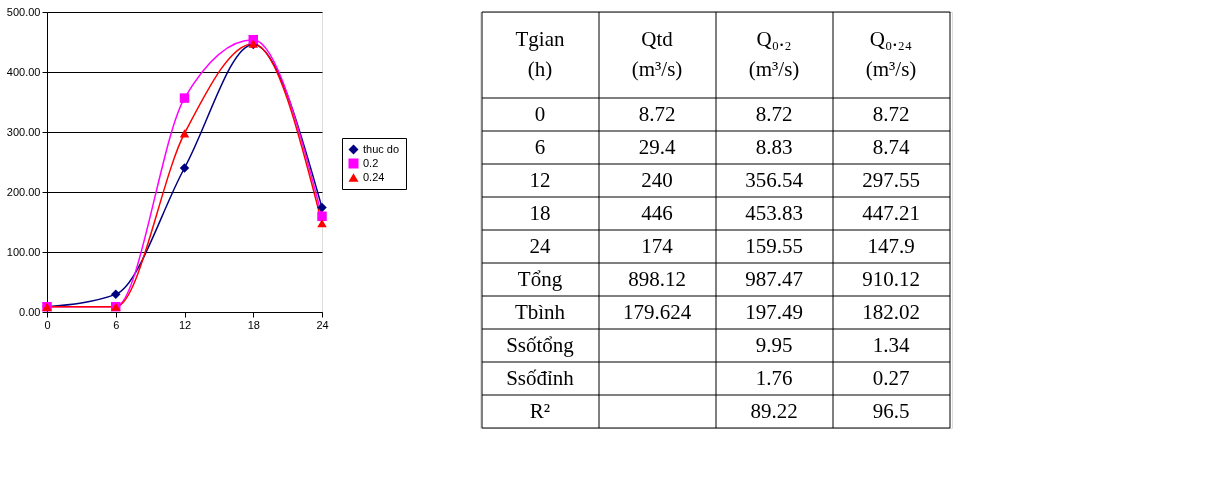 This screenshot has height=489, width=1207. I want to click on y-tick-label: 300.00, so click(23, 131).